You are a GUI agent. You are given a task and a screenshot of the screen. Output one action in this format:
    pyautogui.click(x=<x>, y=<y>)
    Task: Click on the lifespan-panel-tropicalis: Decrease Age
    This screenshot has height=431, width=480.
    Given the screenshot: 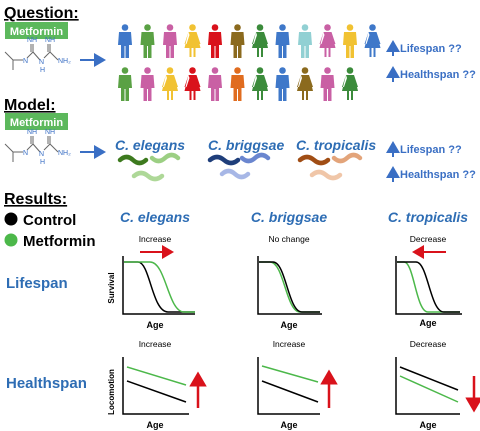 What is the action you would take?
    pyautogui.click(x=428, y=281)
    